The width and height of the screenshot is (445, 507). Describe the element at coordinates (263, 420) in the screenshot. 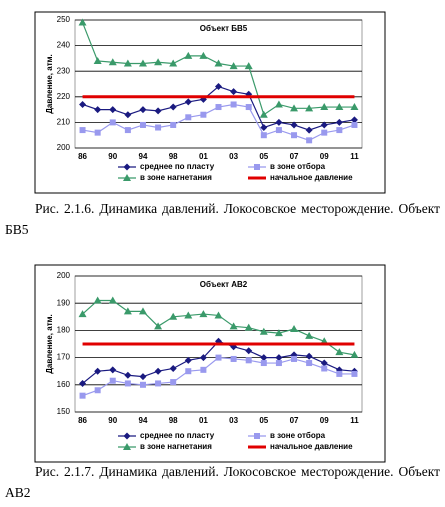

I see `x-tick-label: 05` at that location.